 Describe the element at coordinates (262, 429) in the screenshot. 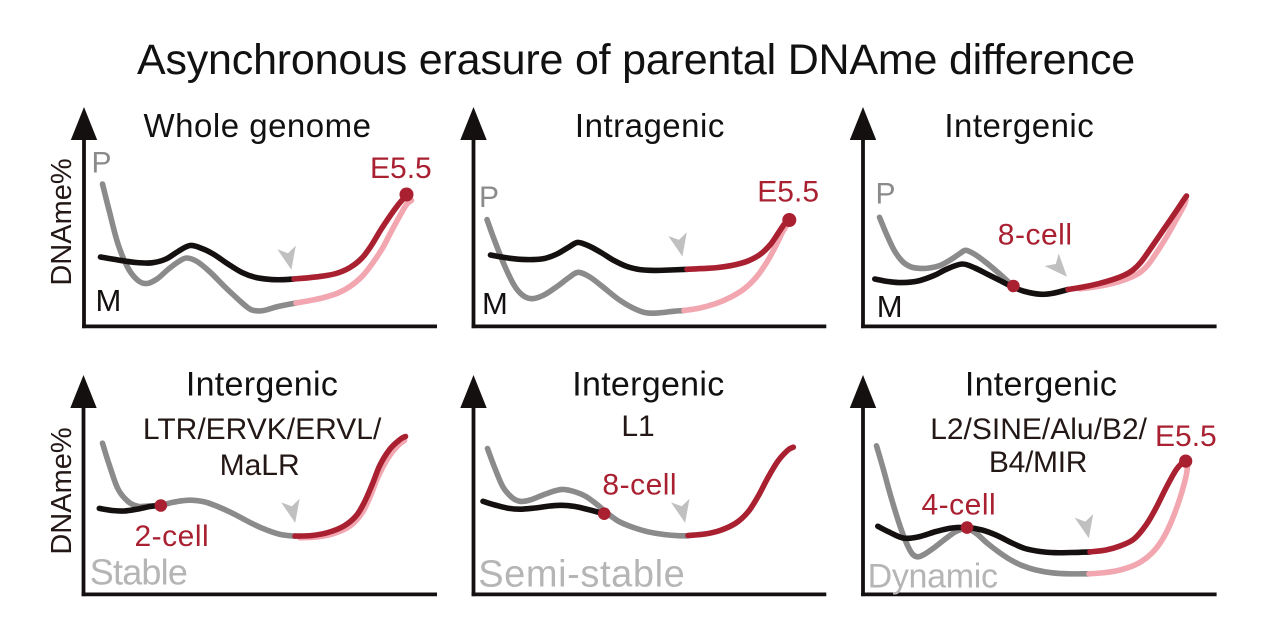

I see `svg-text: LTR/ERVK/ERVL/` at that location.